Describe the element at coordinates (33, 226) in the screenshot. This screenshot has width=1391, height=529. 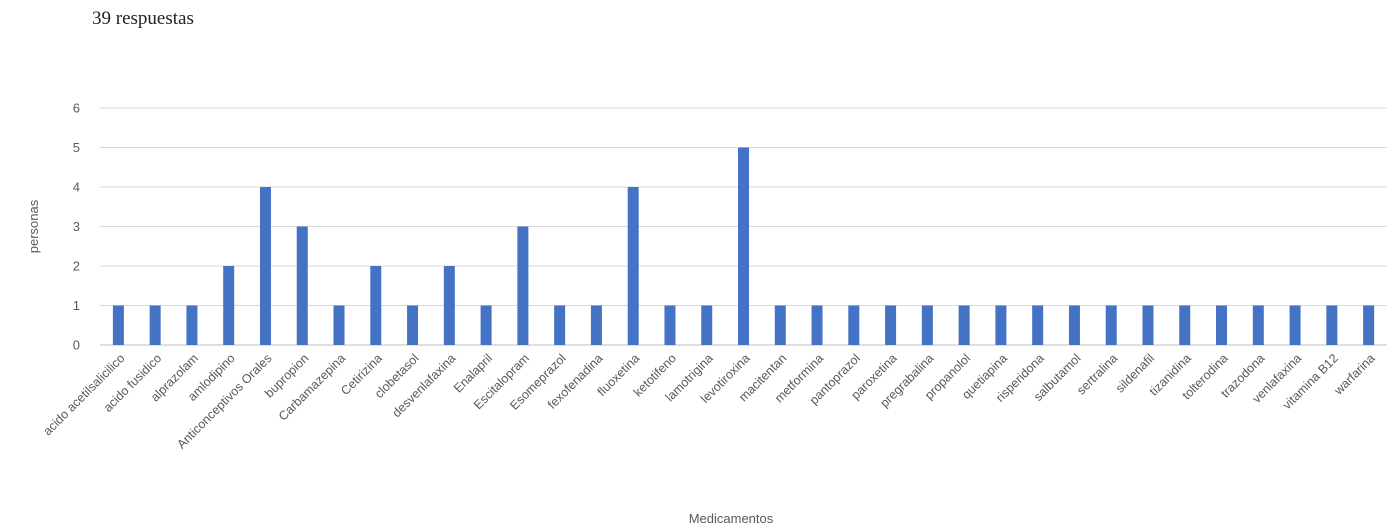
I see `y-axis-title: personas` at that location.